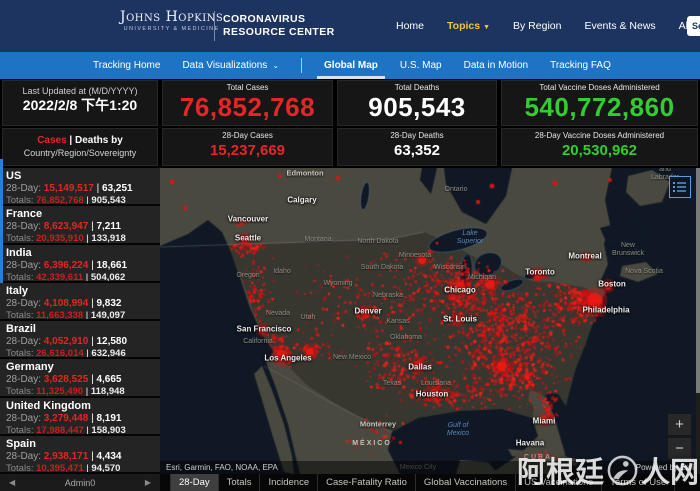 The height and width of the screenshot is (491, 700). Describe the element at coordinates (468, 26) in the screenshot. I see `nav-item-topics: Topics ▼` at that location.